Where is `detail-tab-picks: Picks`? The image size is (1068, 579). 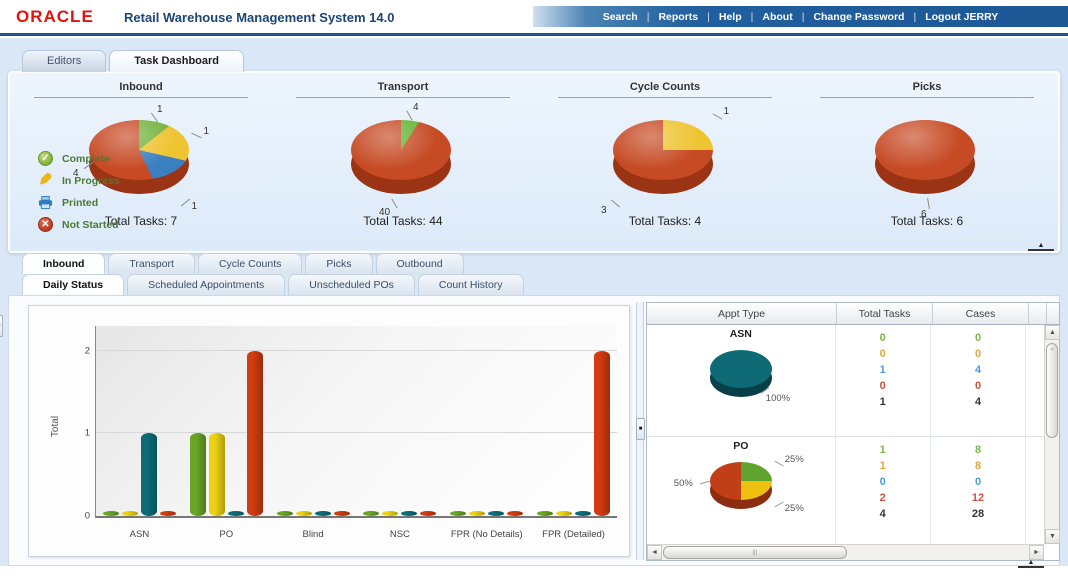 detail-tab-picks: Picks is located at coordinates (339, 263).